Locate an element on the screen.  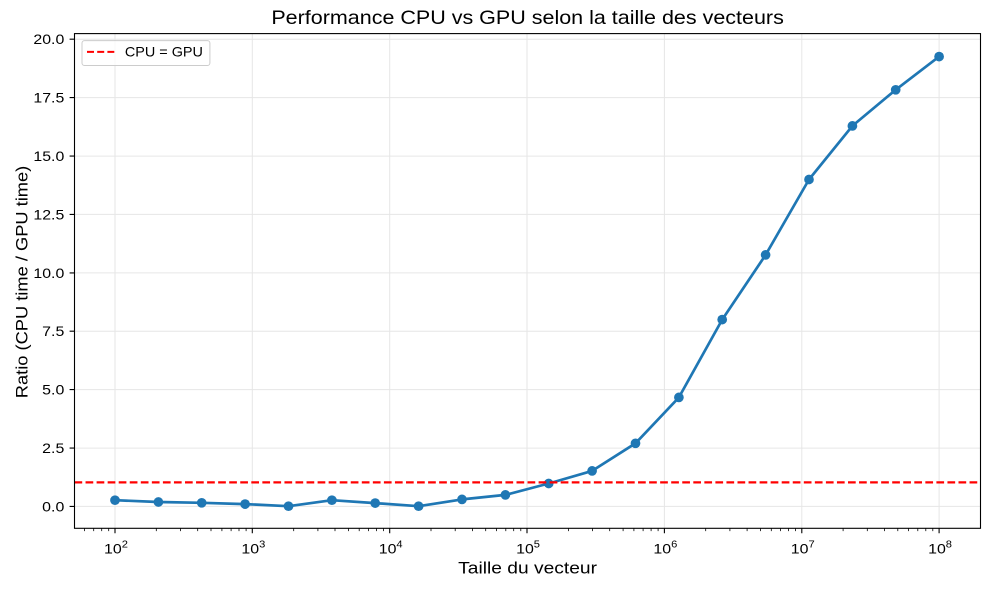
svg-text: 17.5 is located at coordinates (48, 98).